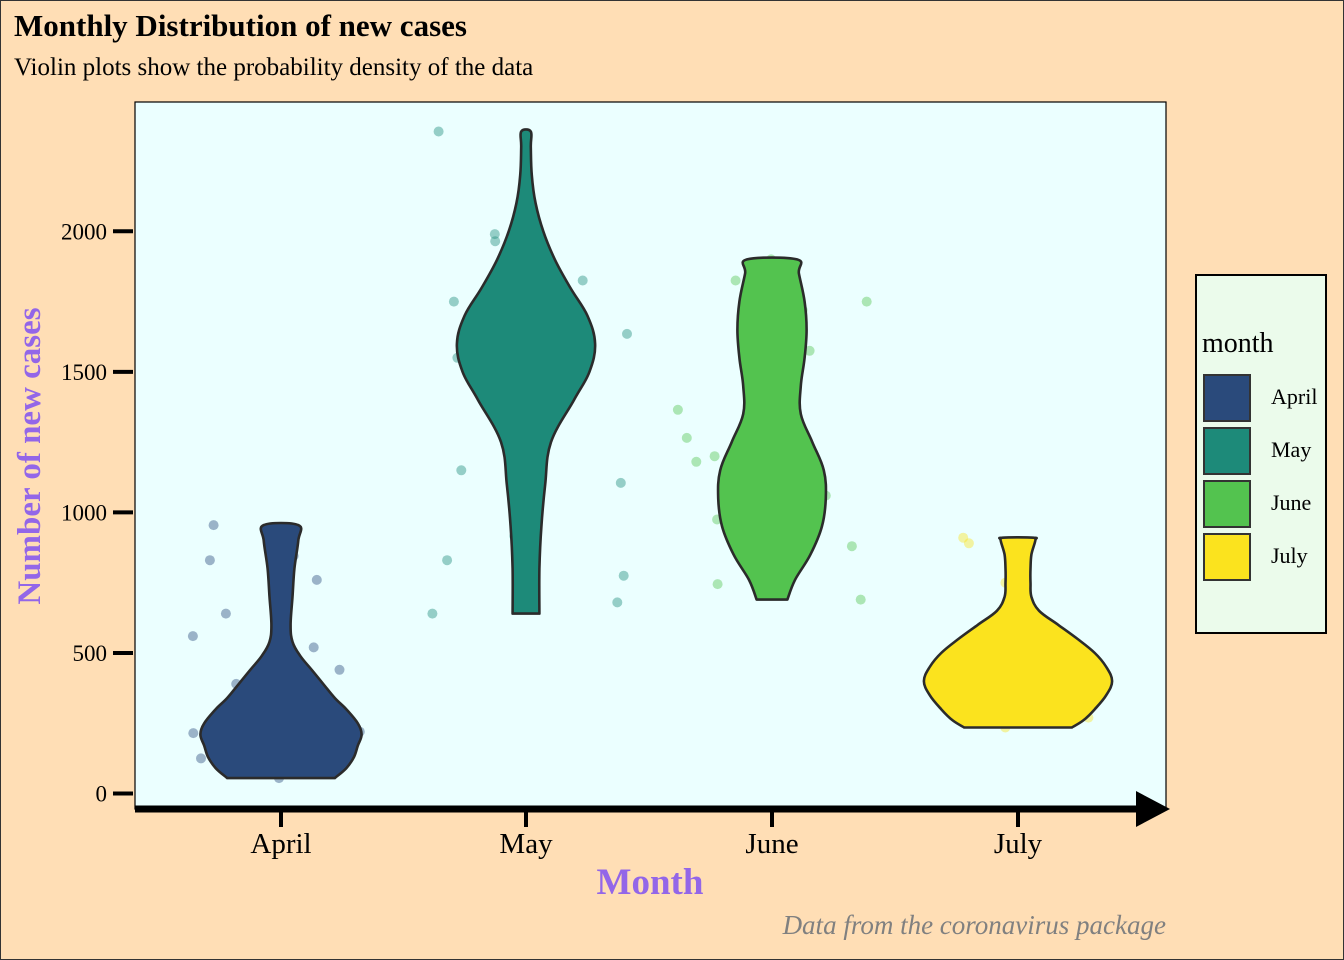 This screenshot has width=1344, height=960. Describe the element at coordinates (1153, 809) in the screenshot. I see `x-axis-arrow-icon` at that location.